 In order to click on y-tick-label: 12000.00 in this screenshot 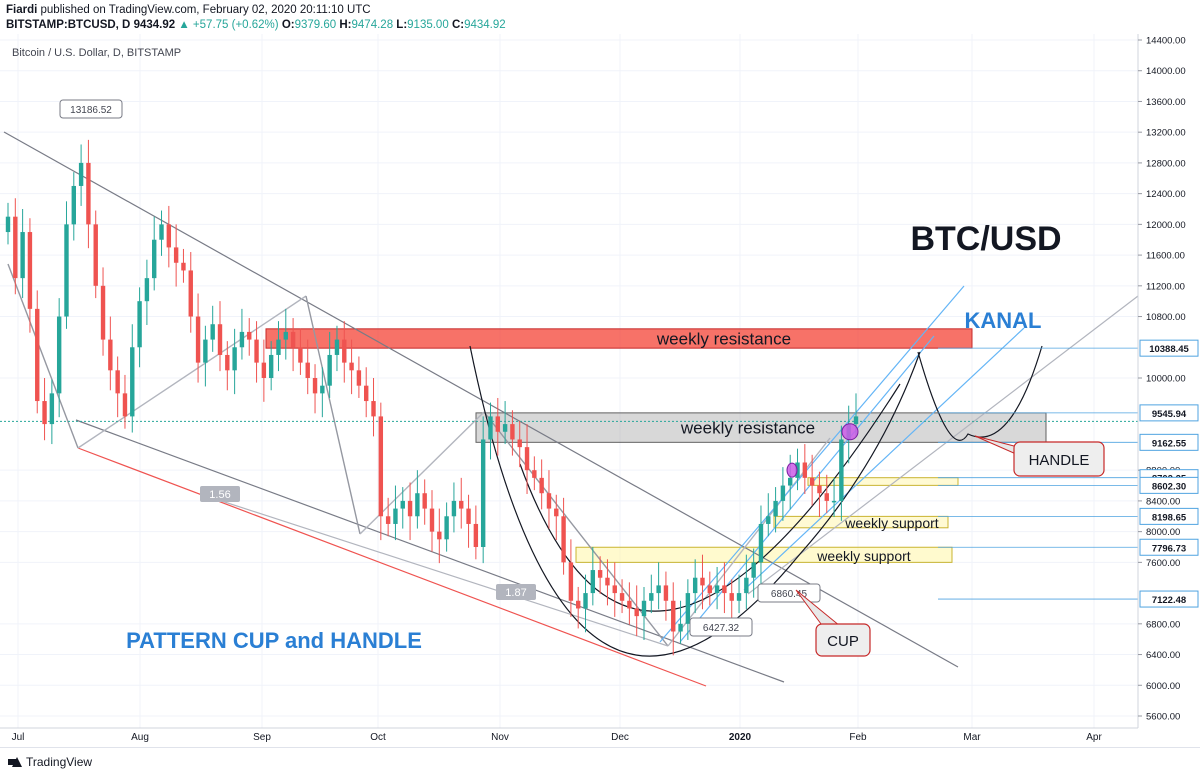, I will do `click(1166, 225)`.